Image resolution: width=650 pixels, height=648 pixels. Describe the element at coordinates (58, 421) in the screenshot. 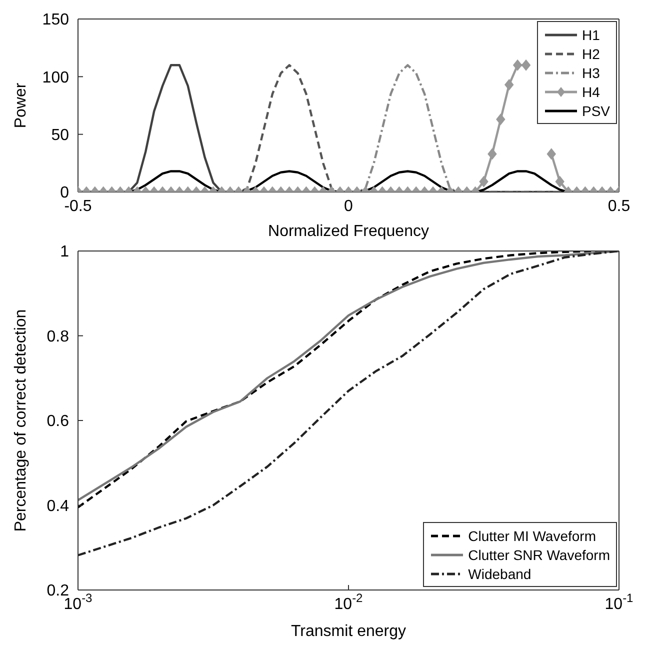

I see `y-tick-label: 0.6` at that location.